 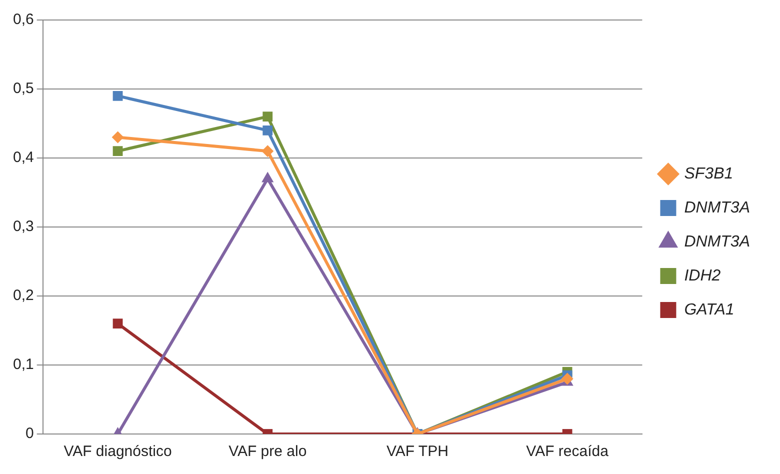 What do you see at coordinates (709, 309) in the screenshot?
I see `legend-label: GATA1` at bounding box center [709, 309].